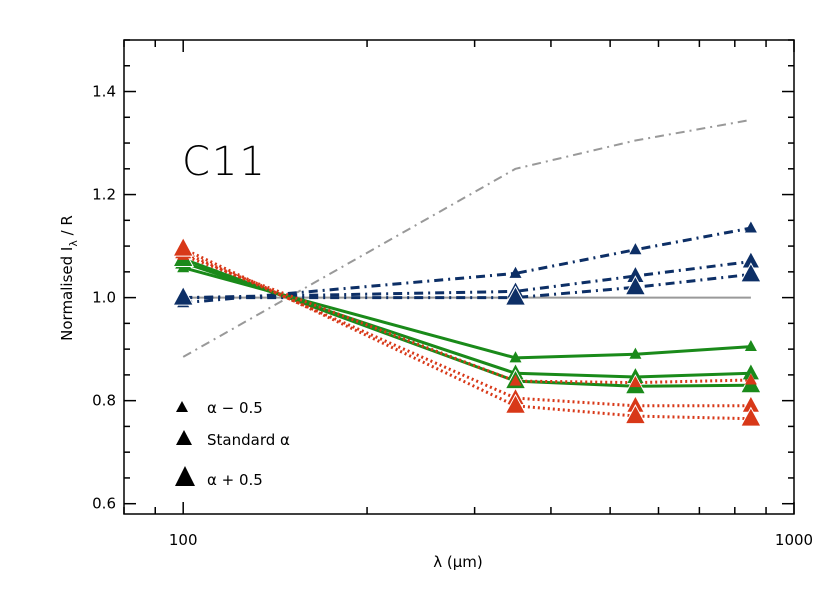  Describe the element at coordinates (185, 476) in the screenshot. I see `legend-marker-large` at that location.